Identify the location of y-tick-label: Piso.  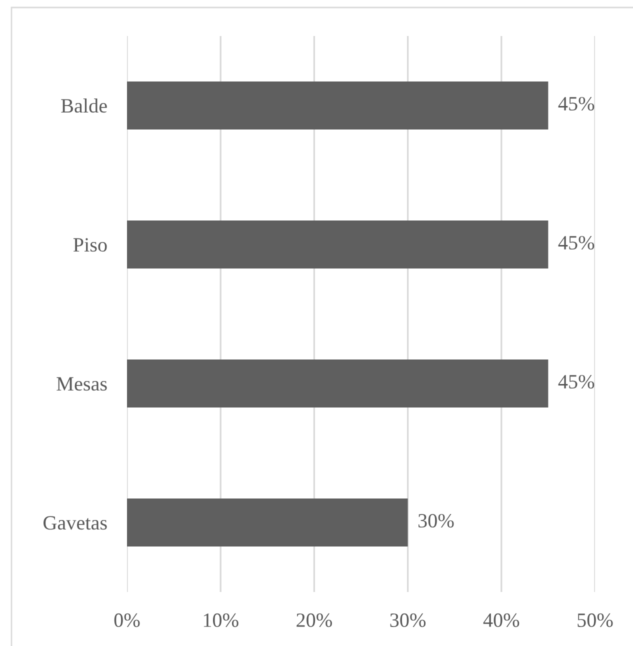
(90, 245).